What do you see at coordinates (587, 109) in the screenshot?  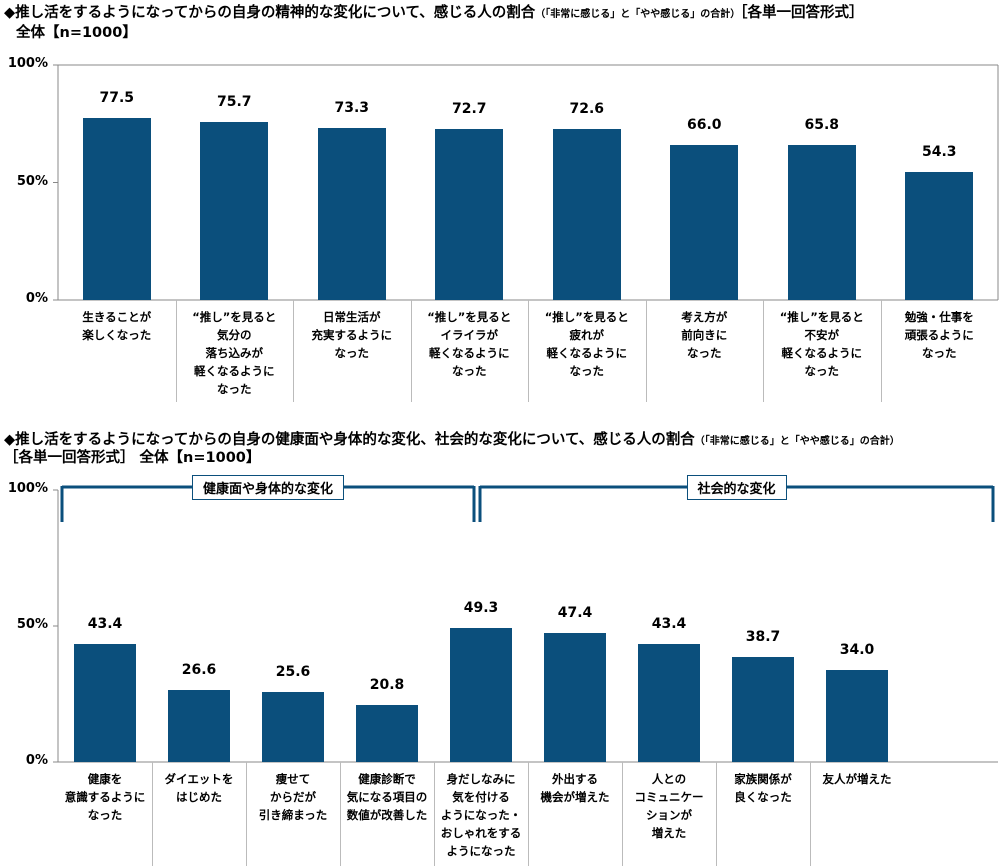 I see `data-label: 72.6` at bounding box center [587, 109].